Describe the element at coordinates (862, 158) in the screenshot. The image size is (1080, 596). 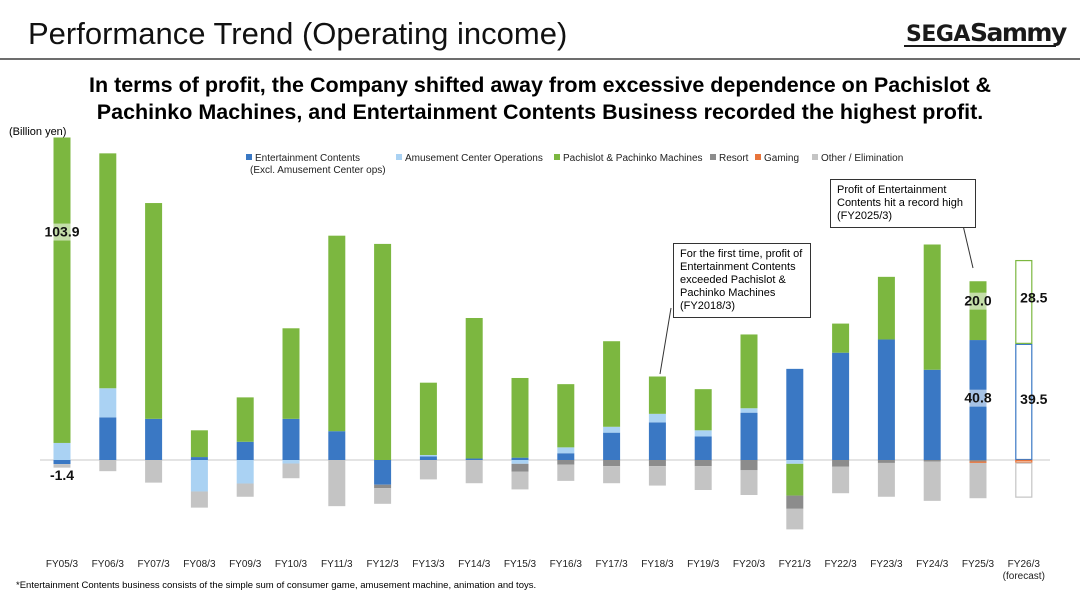
I see `legend-label: Other / Elimination` at that location.